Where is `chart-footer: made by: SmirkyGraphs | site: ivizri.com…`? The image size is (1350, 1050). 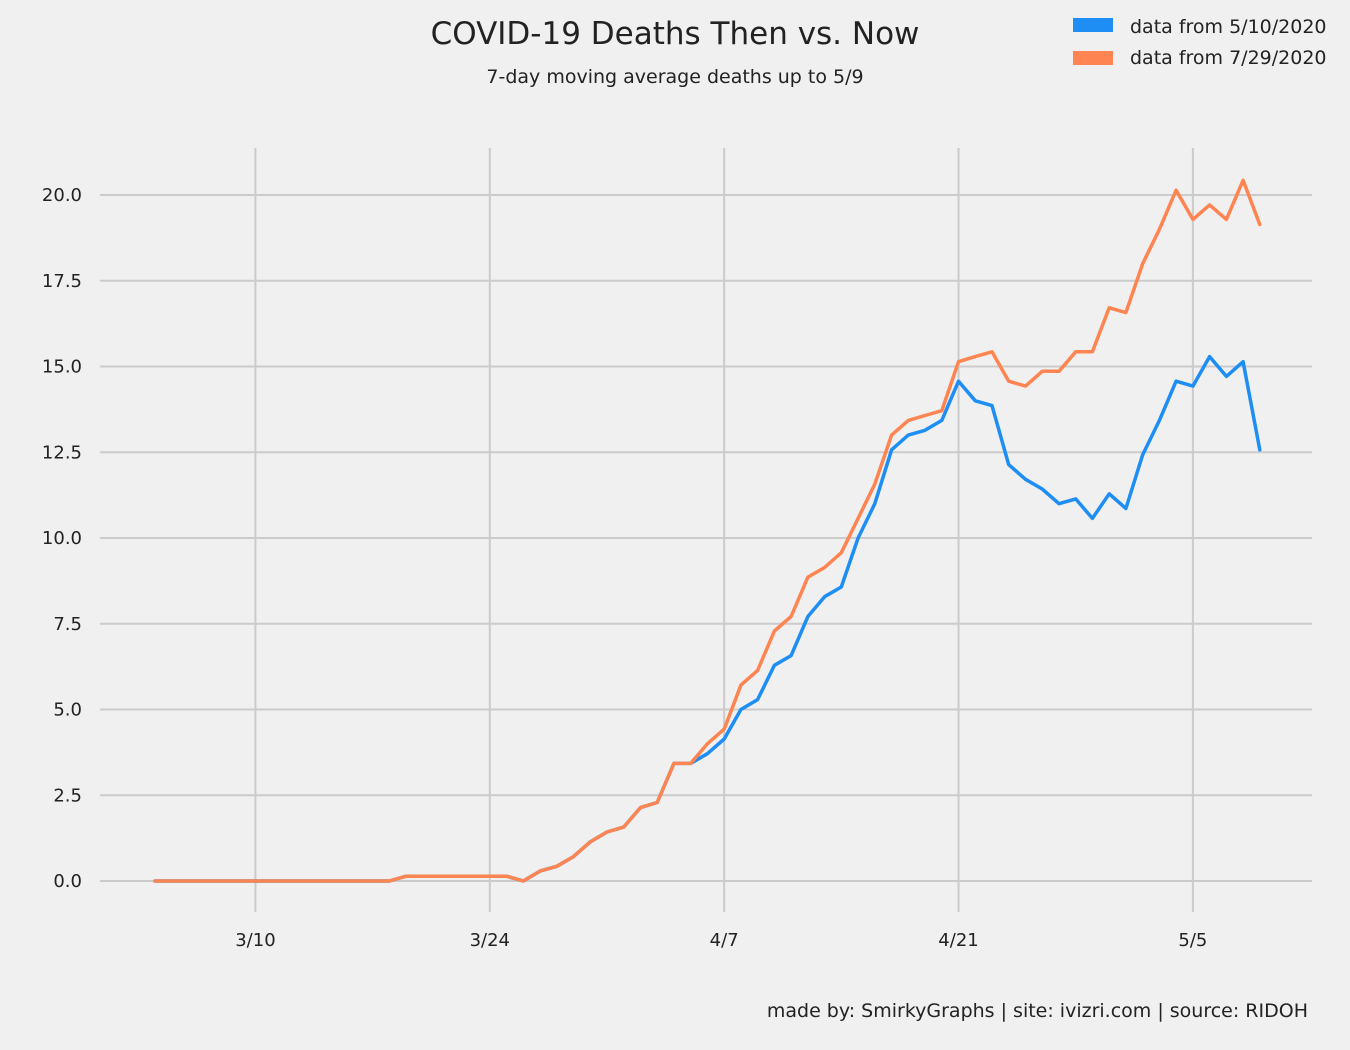
chart-footer: made by: SmirkyGraphs | site: ivizri.com… is located at coordinates (1037, 1011).